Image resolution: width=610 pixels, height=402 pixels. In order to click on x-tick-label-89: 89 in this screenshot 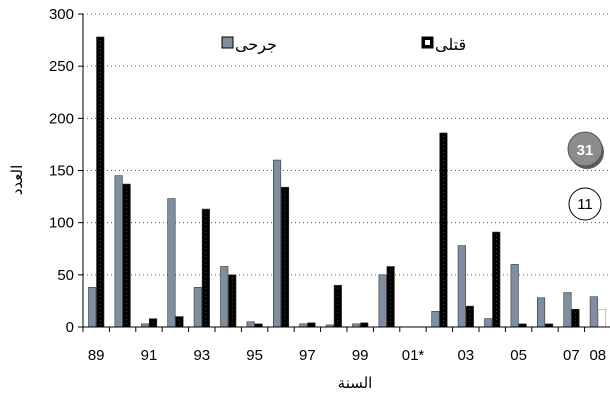, I will do `click(96, 355)`.